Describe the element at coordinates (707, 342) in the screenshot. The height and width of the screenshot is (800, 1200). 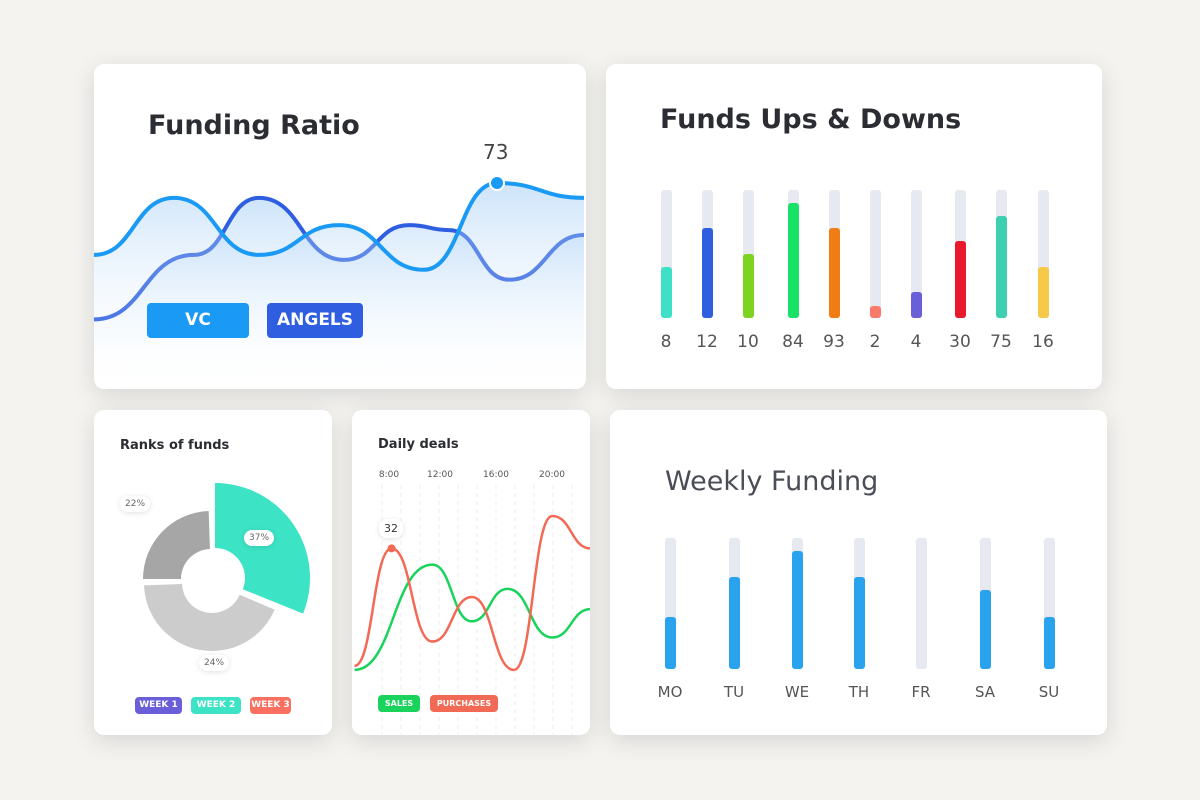
I see `bar-label: 12` at that location.